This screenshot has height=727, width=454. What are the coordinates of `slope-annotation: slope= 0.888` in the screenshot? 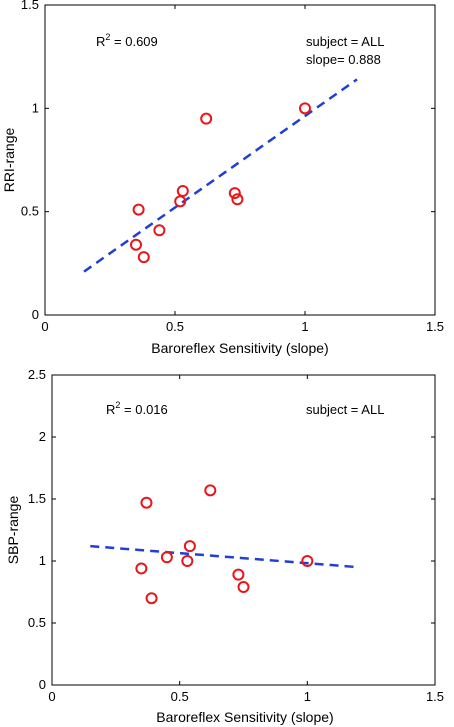 It's located at (343, 59).